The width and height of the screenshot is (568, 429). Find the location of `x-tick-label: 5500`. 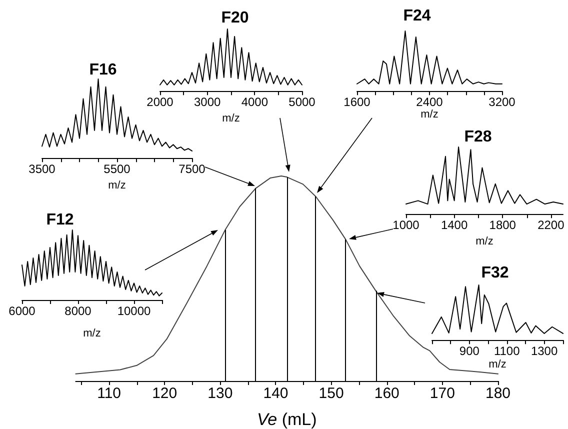

x-tick-label: 5500 is located at coordinates (117, 169).